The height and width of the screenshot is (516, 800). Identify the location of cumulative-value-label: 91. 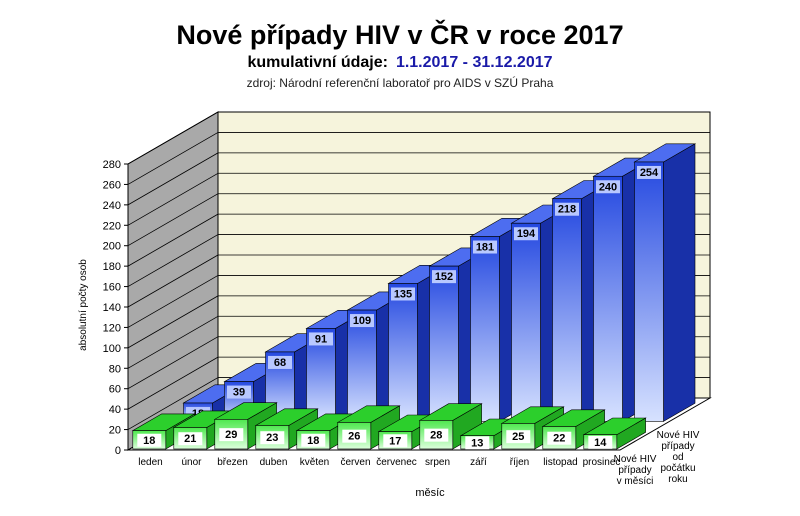
(321, 339).